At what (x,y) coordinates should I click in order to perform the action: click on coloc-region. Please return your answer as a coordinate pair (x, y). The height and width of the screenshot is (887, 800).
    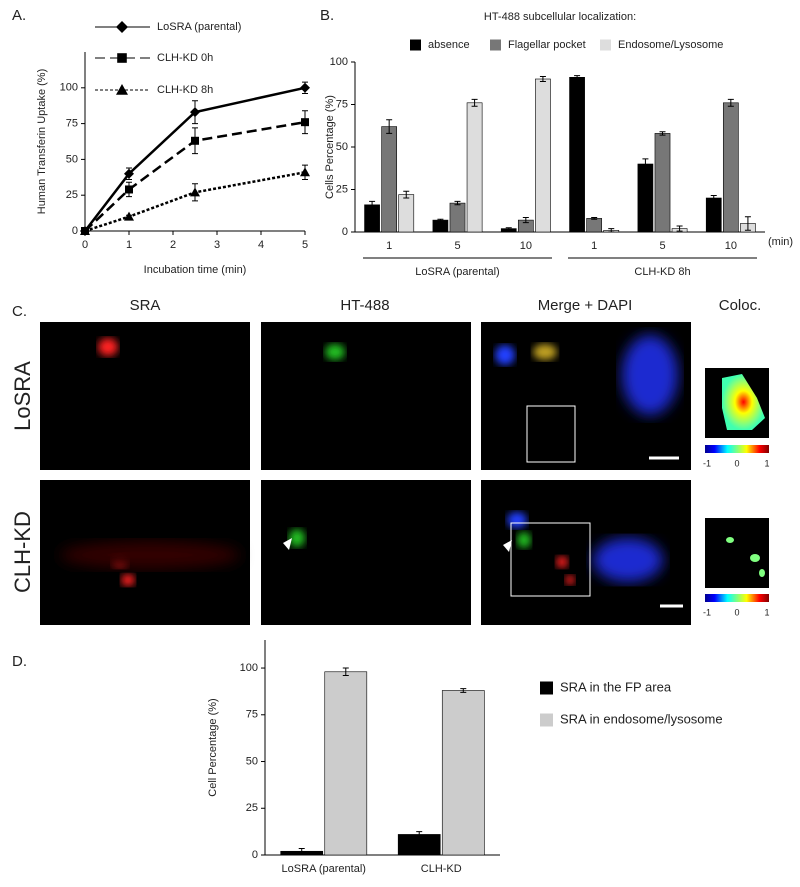
    Looking at the image, I should click on (743, 402).